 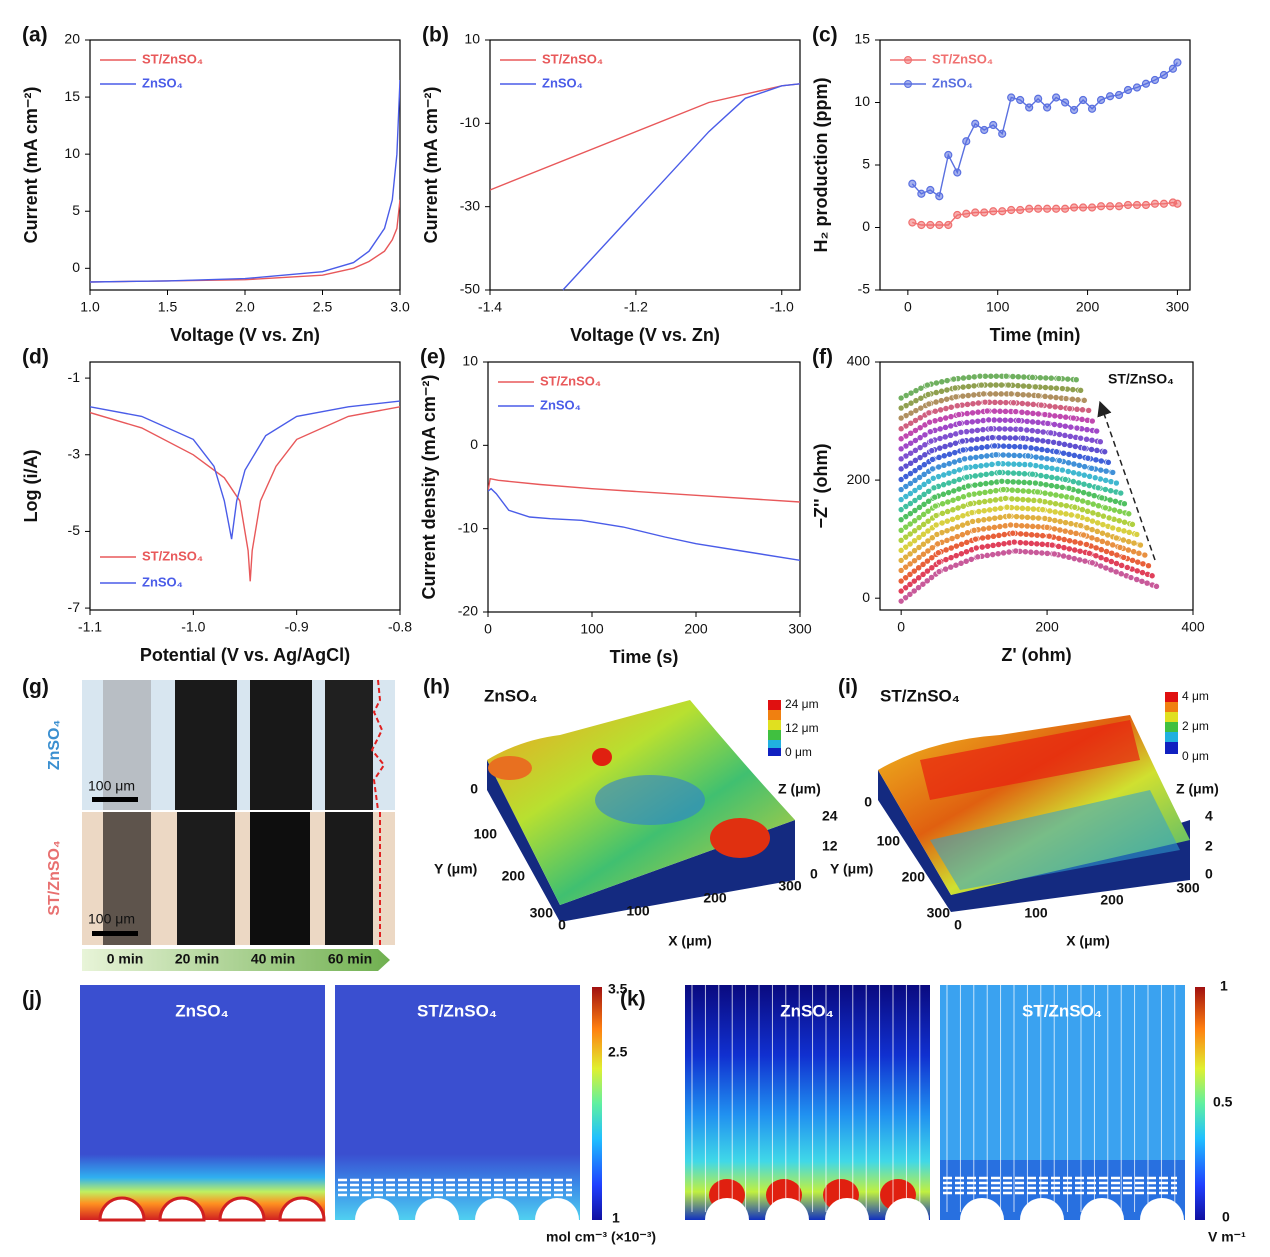 What do you see at coordinates (510, 768) in the screenshot?
I see `peak` at bounding box center [510, 768].